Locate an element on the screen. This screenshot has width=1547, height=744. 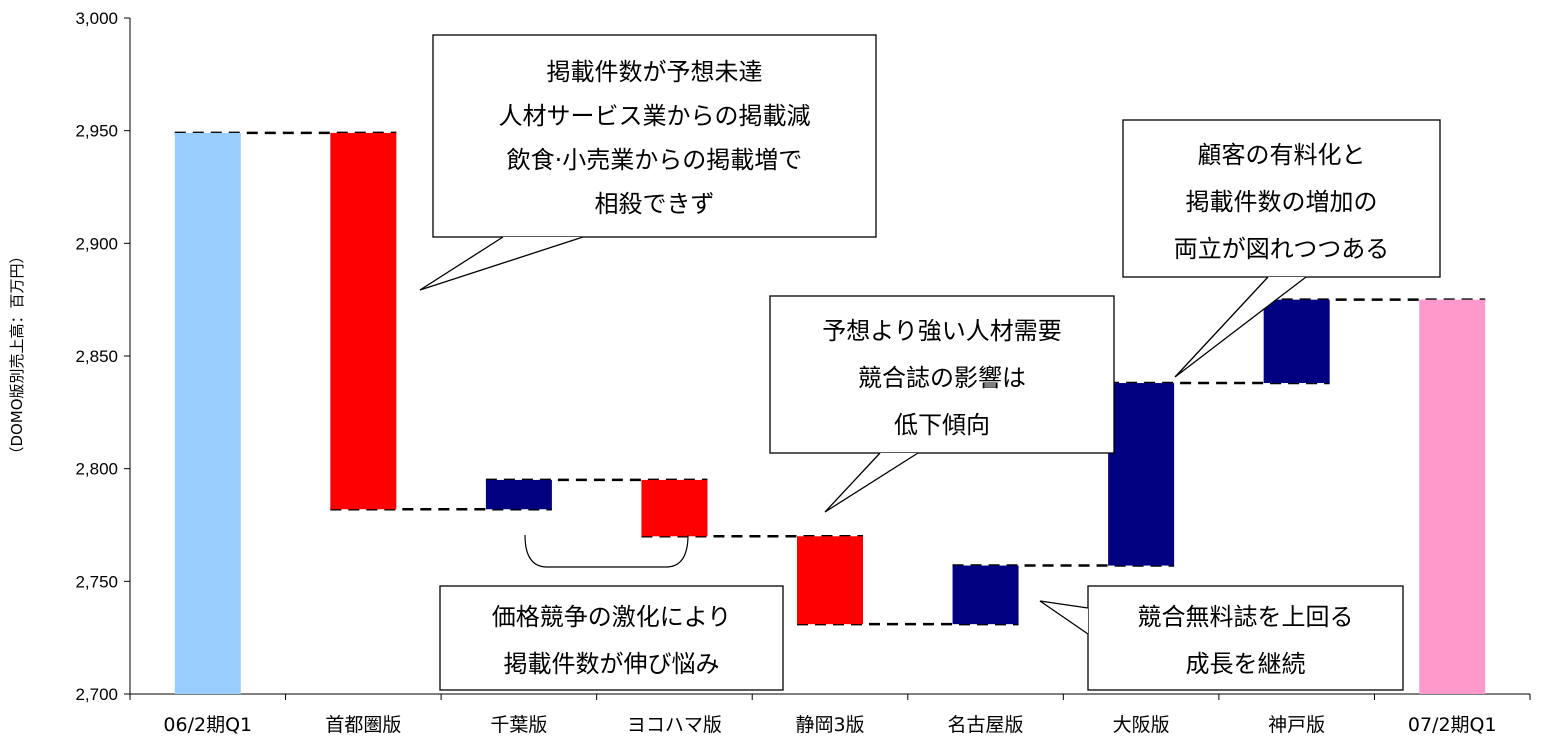
callout-text-line: 予想より強い人材需要 is located at coordinates (942, 331).